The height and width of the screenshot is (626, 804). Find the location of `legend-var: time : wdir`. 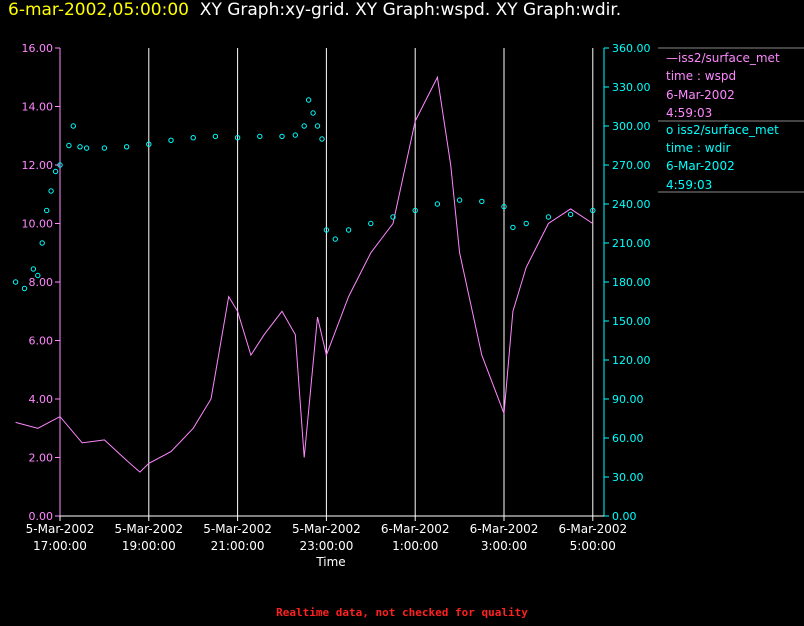

legend-var: time : wdir is located at coordinates (698, 148).